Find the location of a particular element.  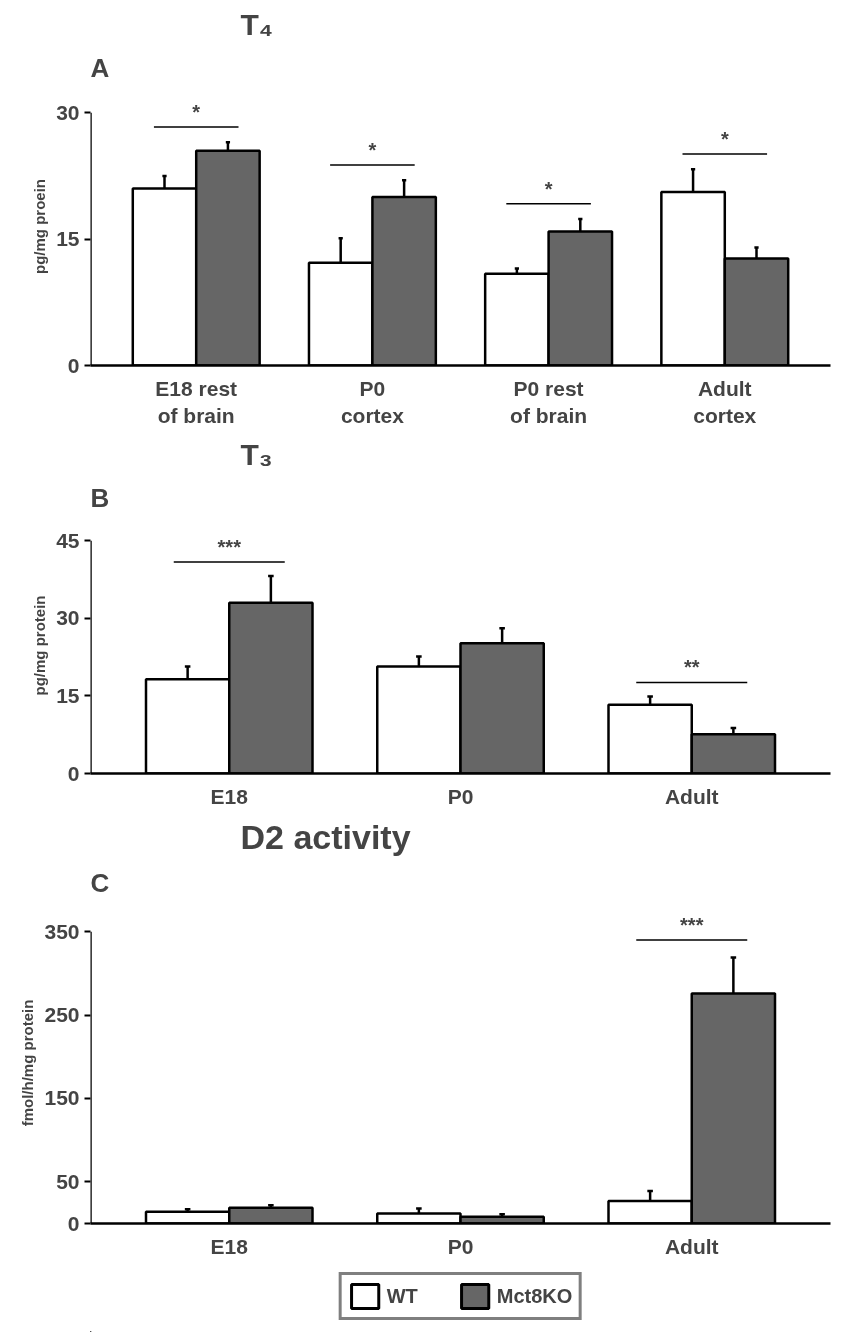

y-tick-label: 50 is located at coordinates (68, 1181).